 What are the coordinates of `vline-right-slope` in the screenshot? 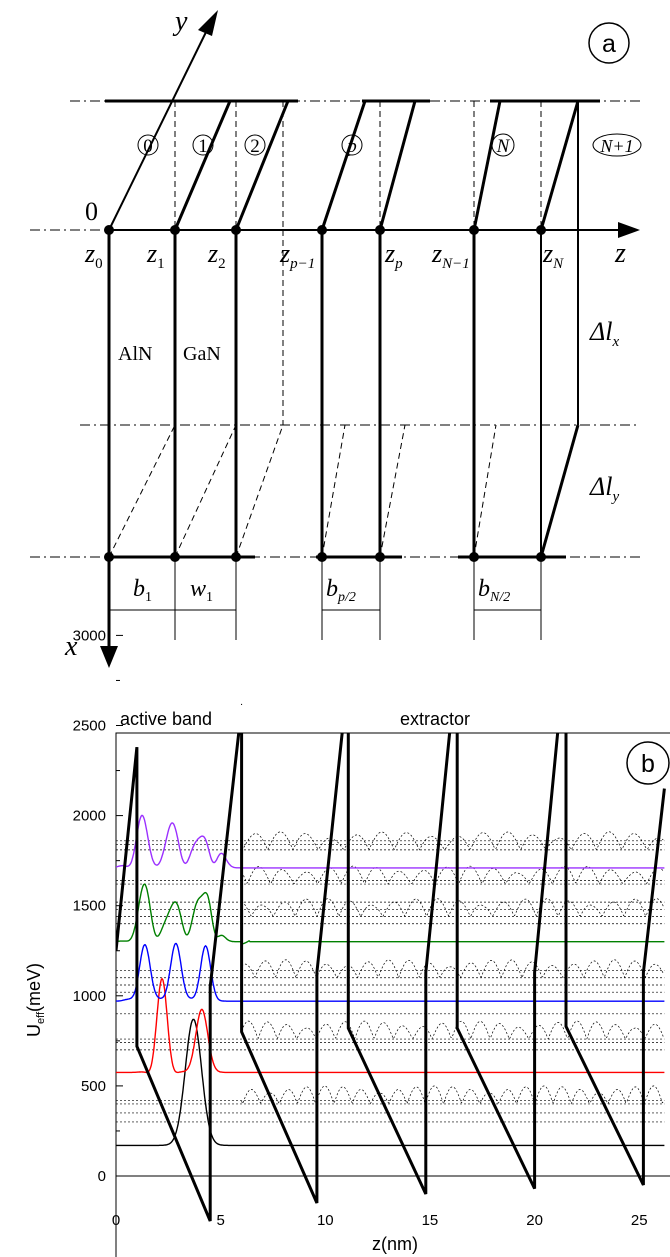 It's located at (559, 491).